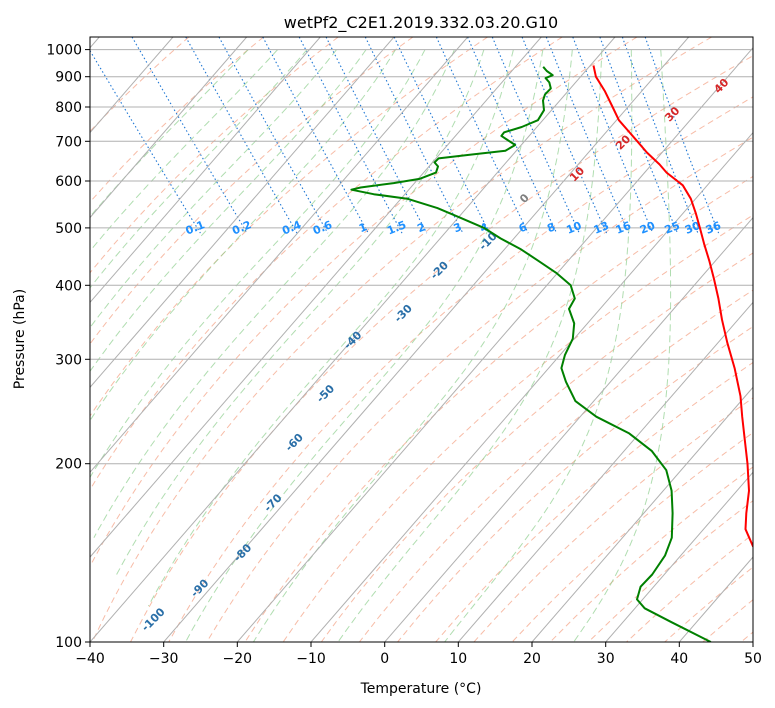 The width and height of the screenshot is (775, 708). I want to click on mixing-ratio-label: 8, so click(551, 227).